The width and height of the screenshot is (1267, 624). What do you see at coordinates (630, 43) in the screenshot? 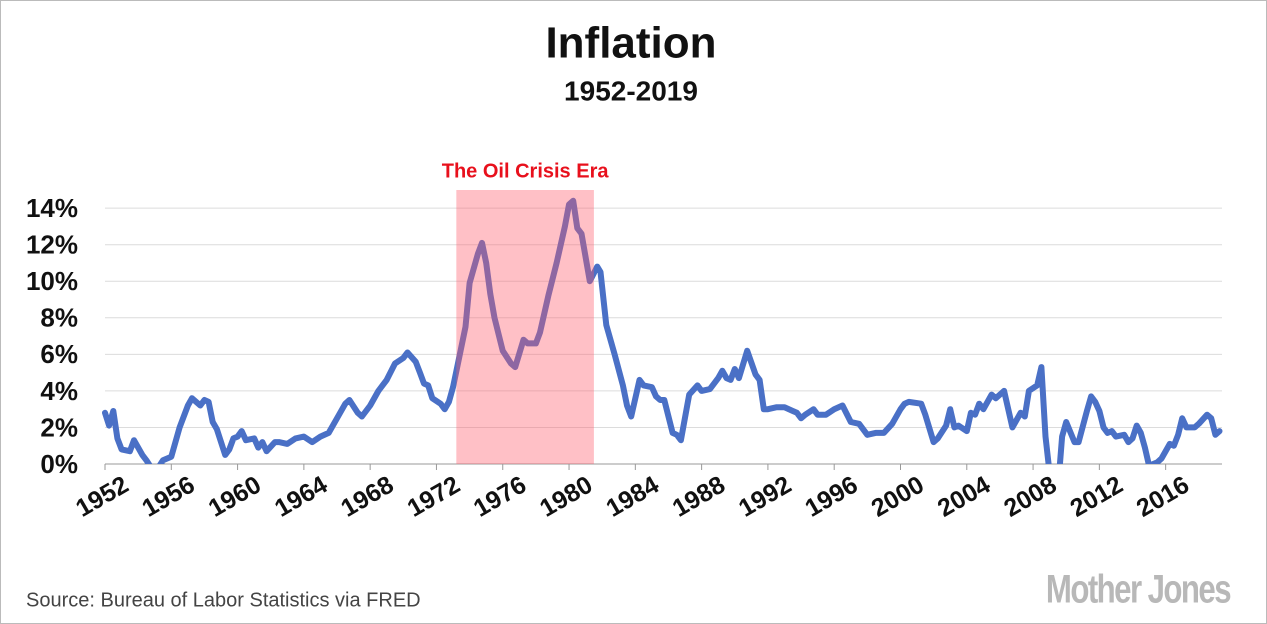
I see `chart-title: Inflation` at bounding box center [630, 43].